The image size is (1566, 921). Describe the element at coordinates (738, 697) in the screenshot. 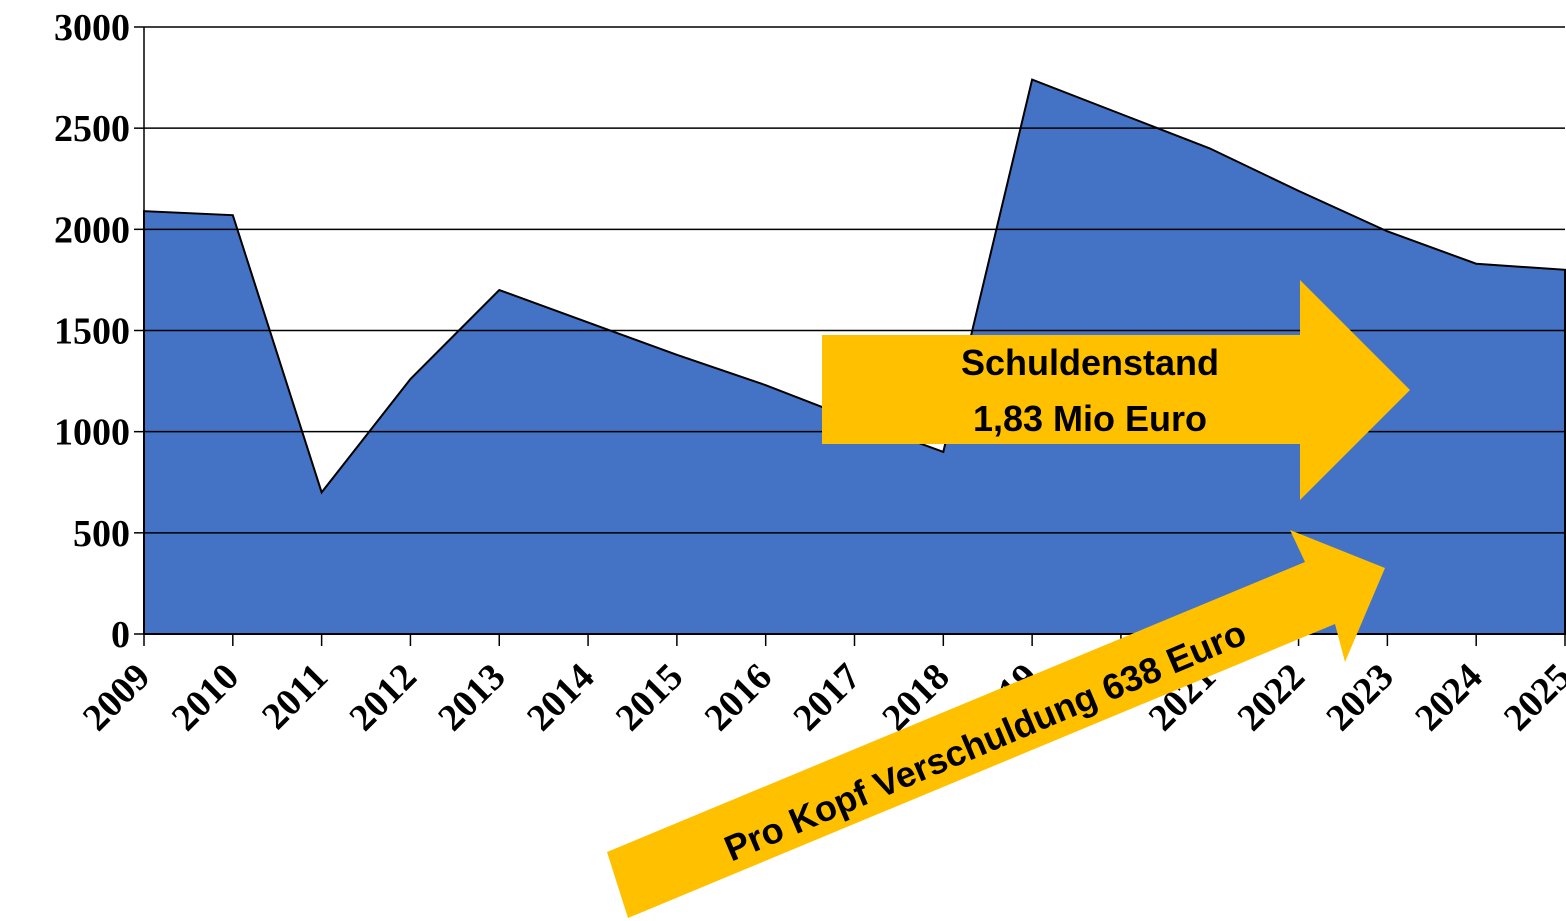

I see `x-tick-label: 2016` at that location.